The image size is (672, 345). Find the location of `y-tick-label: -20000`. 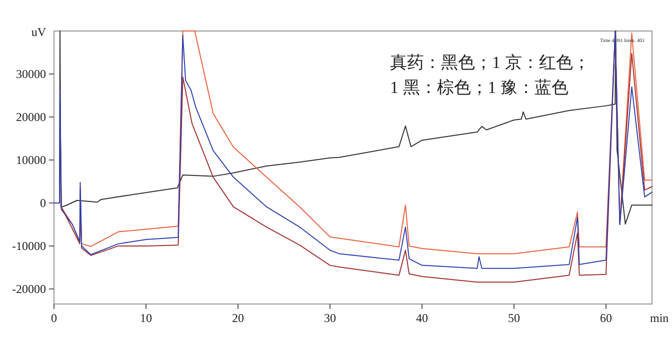

y-tick-label: -20000 is located at coordinates (29, 289).